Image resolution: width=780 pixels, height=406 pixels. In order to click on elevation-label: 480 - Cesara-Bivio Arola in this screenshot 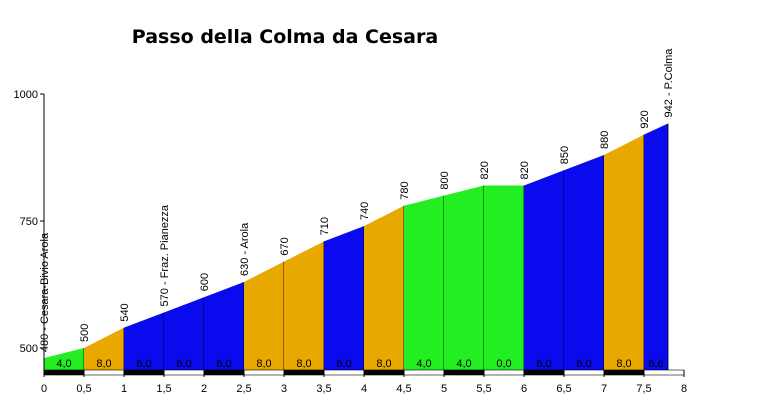, I will do `click(45, 292)`.